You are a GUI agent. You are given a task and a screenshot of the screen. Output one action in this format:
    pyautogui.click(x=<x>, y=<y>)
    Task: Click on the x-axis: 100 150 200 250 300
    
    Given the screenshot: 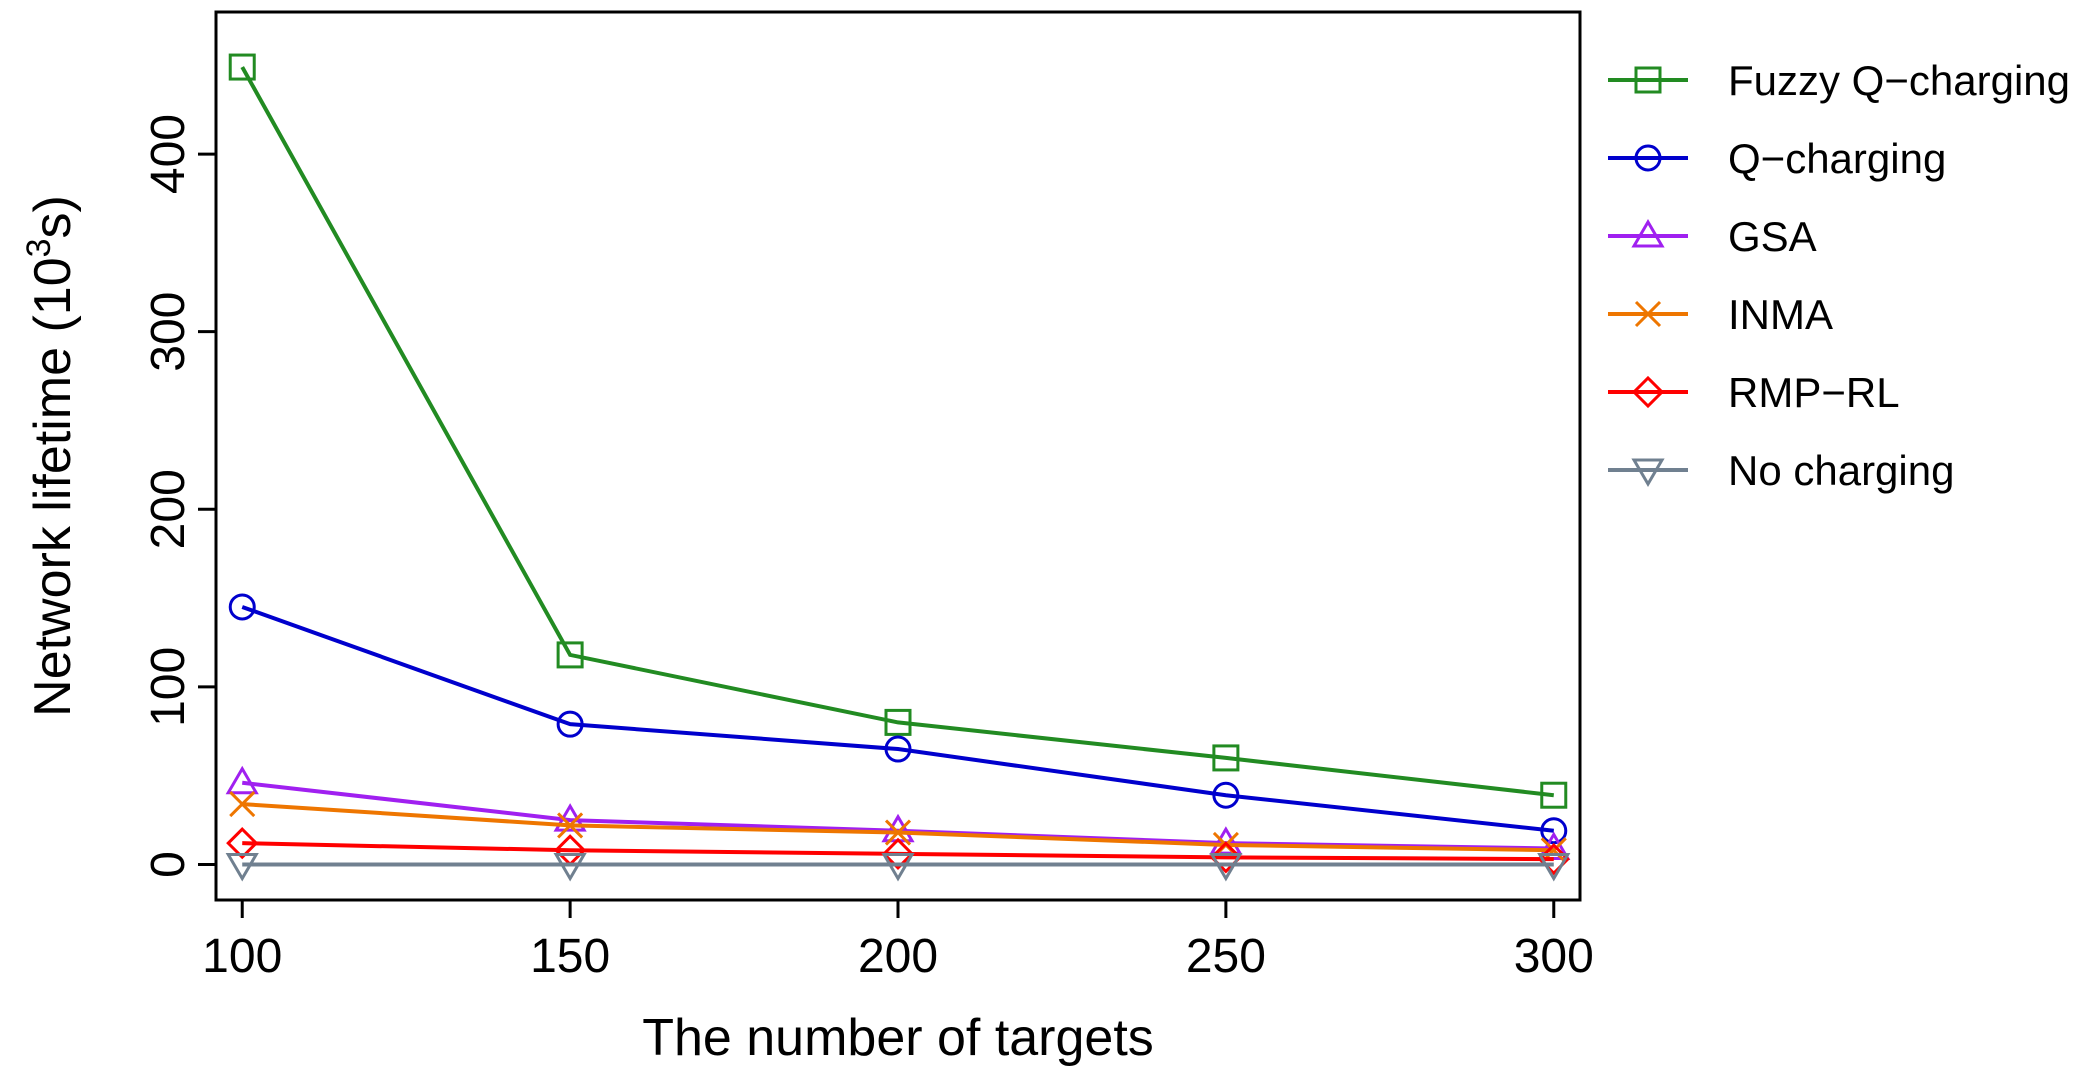 What is the action you would take?
    pyautogui.click(x=898, y=940)
    